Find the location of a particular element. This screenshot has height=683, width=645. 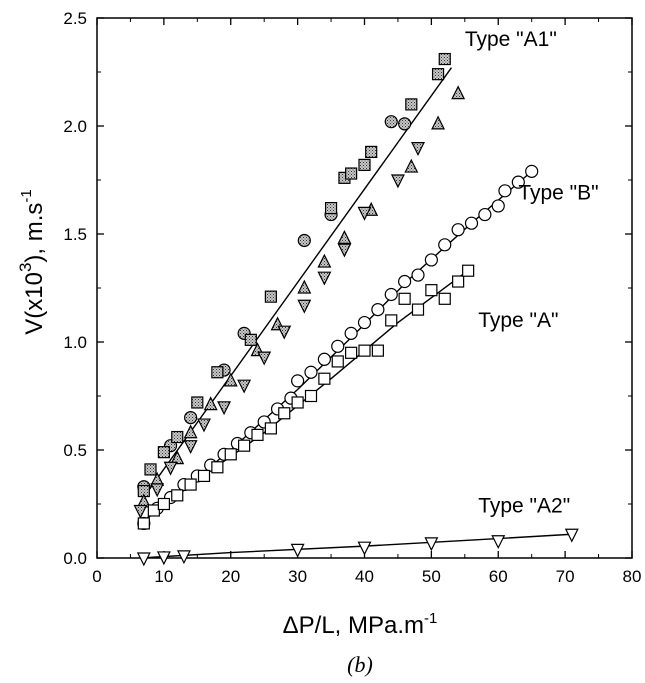

x-tick-label: 20 is located at coordinates (230, 576).